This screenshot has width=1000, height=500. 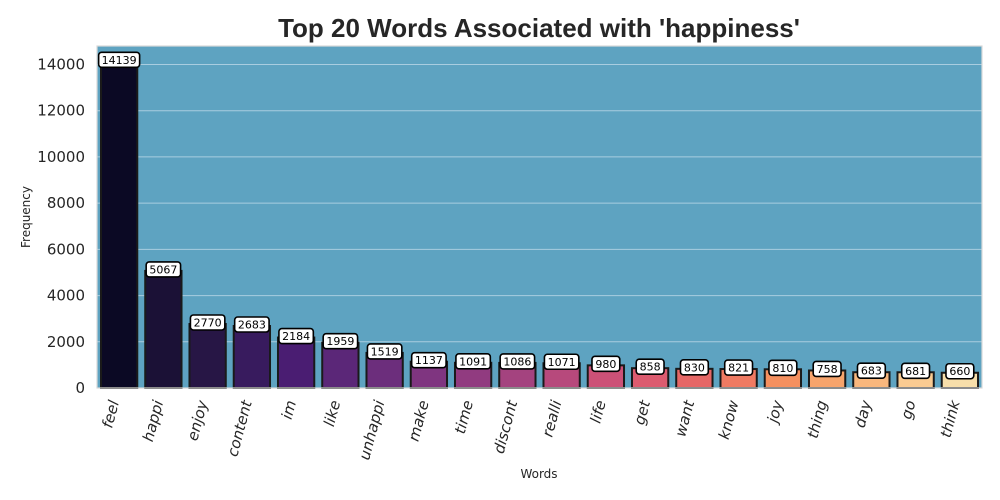 What do you see at coordinates (26, 217) in the screenshot?
I see `y-axis-label: Frequency` at bounding box center [26, 217].